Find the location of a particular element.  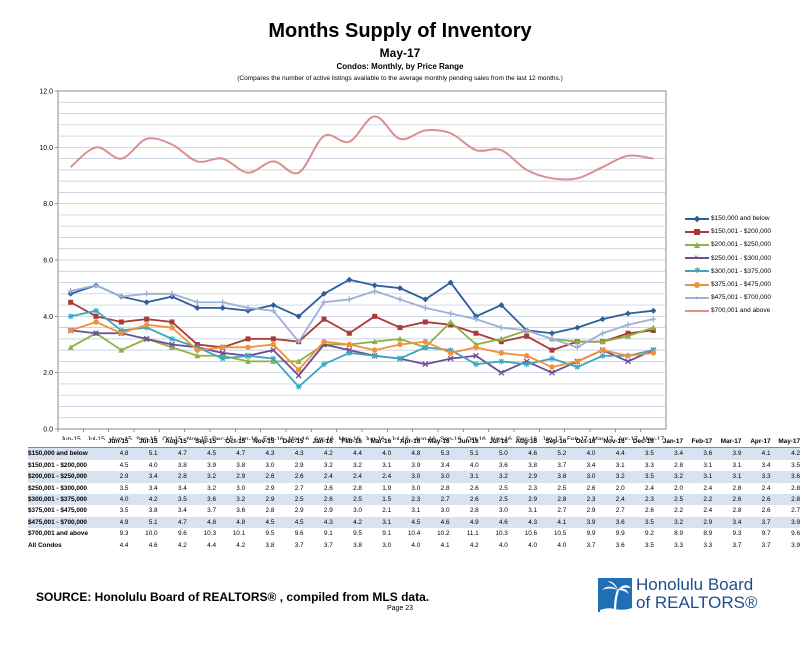

table-cell: 2.4 is located at coordinates (347, 477).